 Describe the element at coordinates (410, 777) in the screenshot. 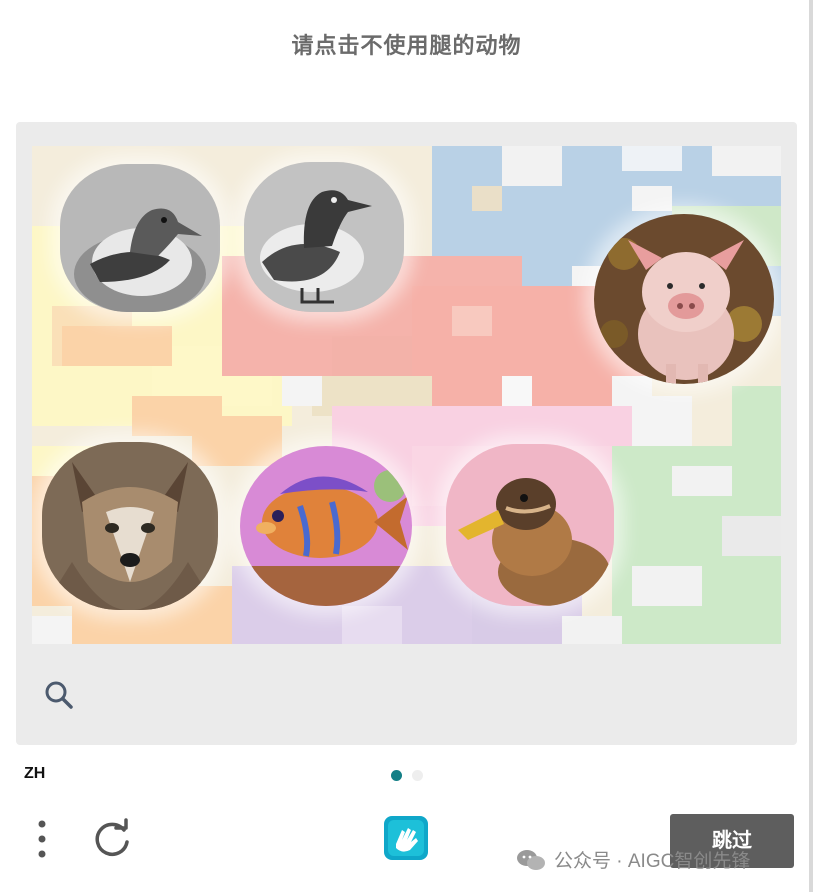

I see `pagination-dots` at that location.